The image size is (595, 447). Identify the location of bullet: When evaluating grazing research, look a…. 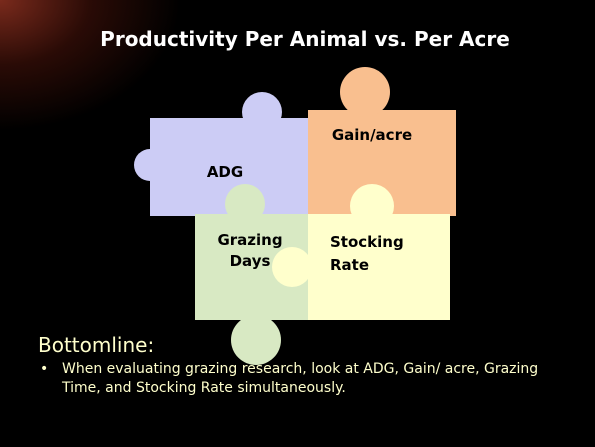
(303, 379).